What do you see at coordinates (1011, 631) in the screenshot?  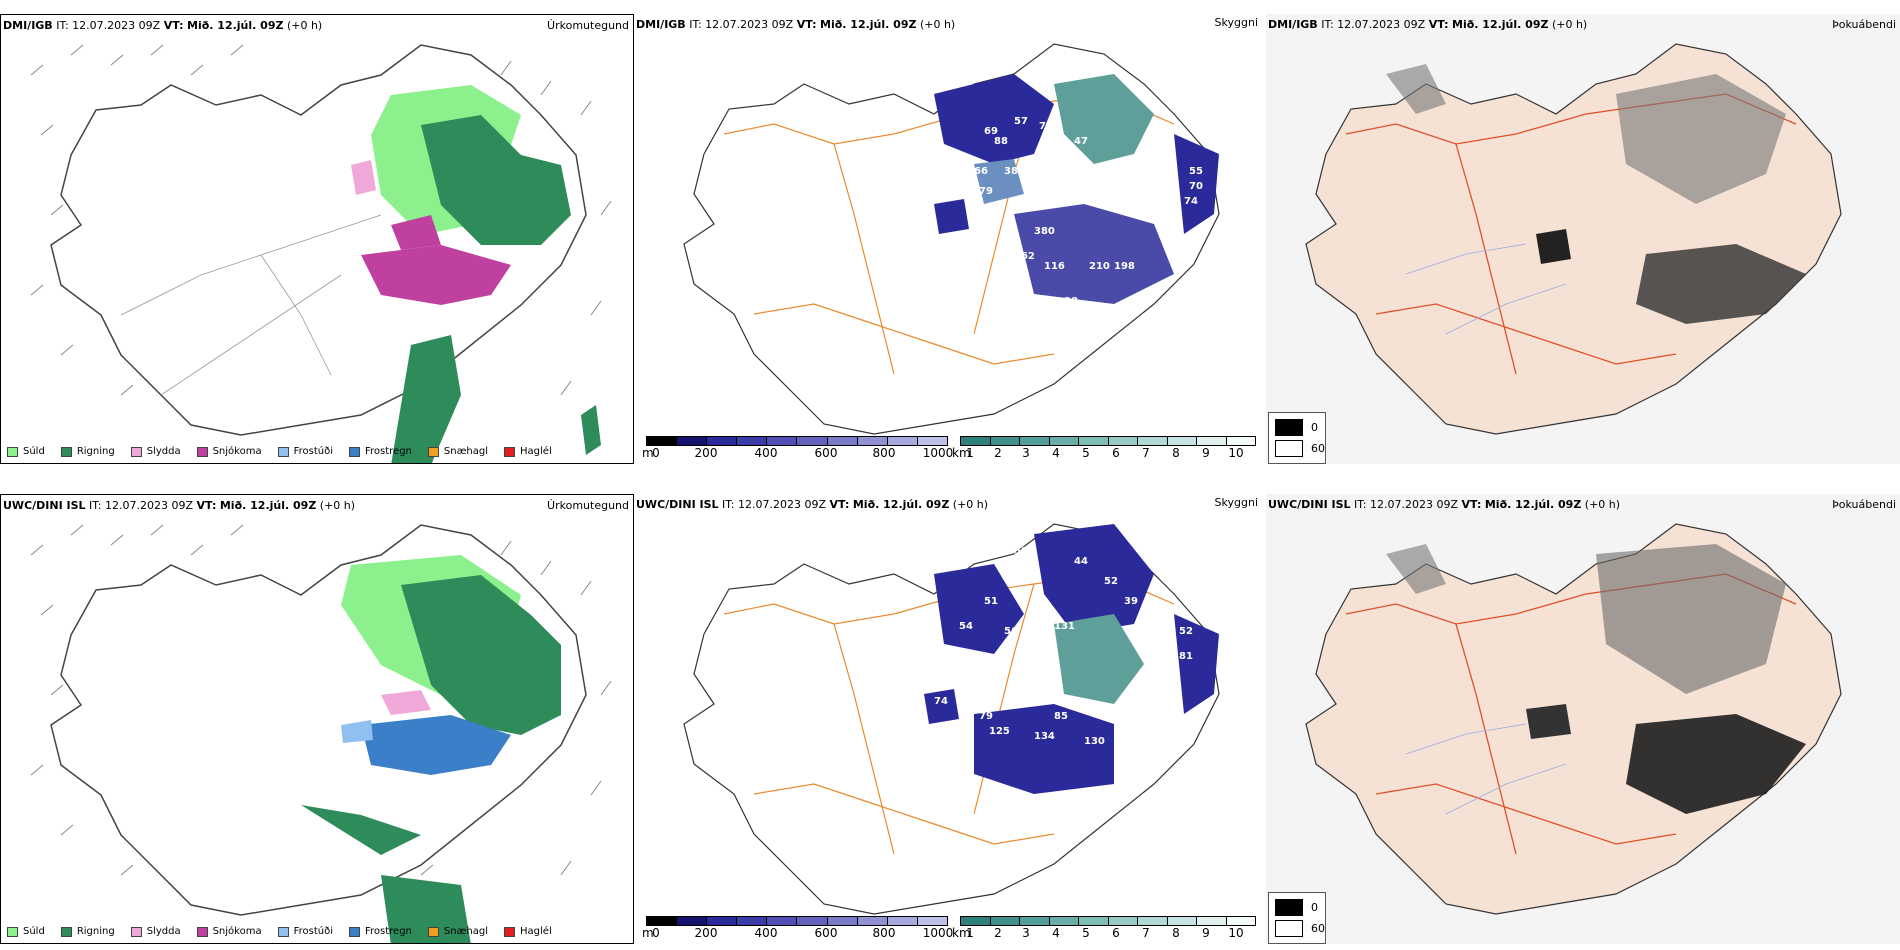 I see `visibility-value-label: 56` at bounding box center [1011, 631].